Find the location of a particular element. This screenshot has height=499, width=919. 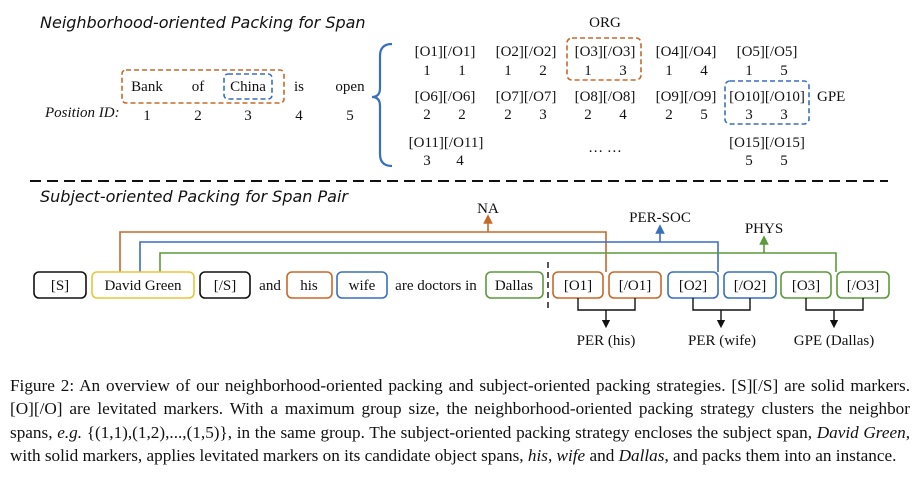

marker-label: [O2][/O2] is located at coordinates (526, 52).